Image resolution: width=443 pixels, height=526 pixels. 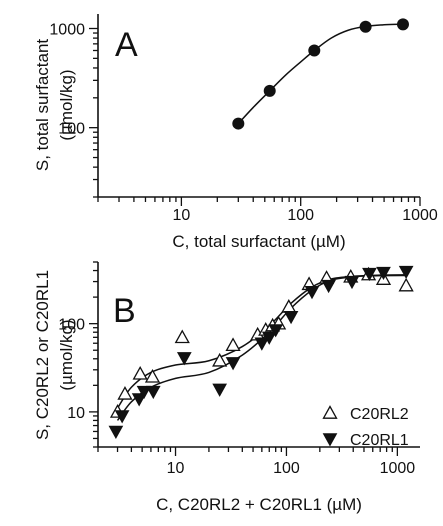 I want to click on series-data, so click(x=320, y=74).